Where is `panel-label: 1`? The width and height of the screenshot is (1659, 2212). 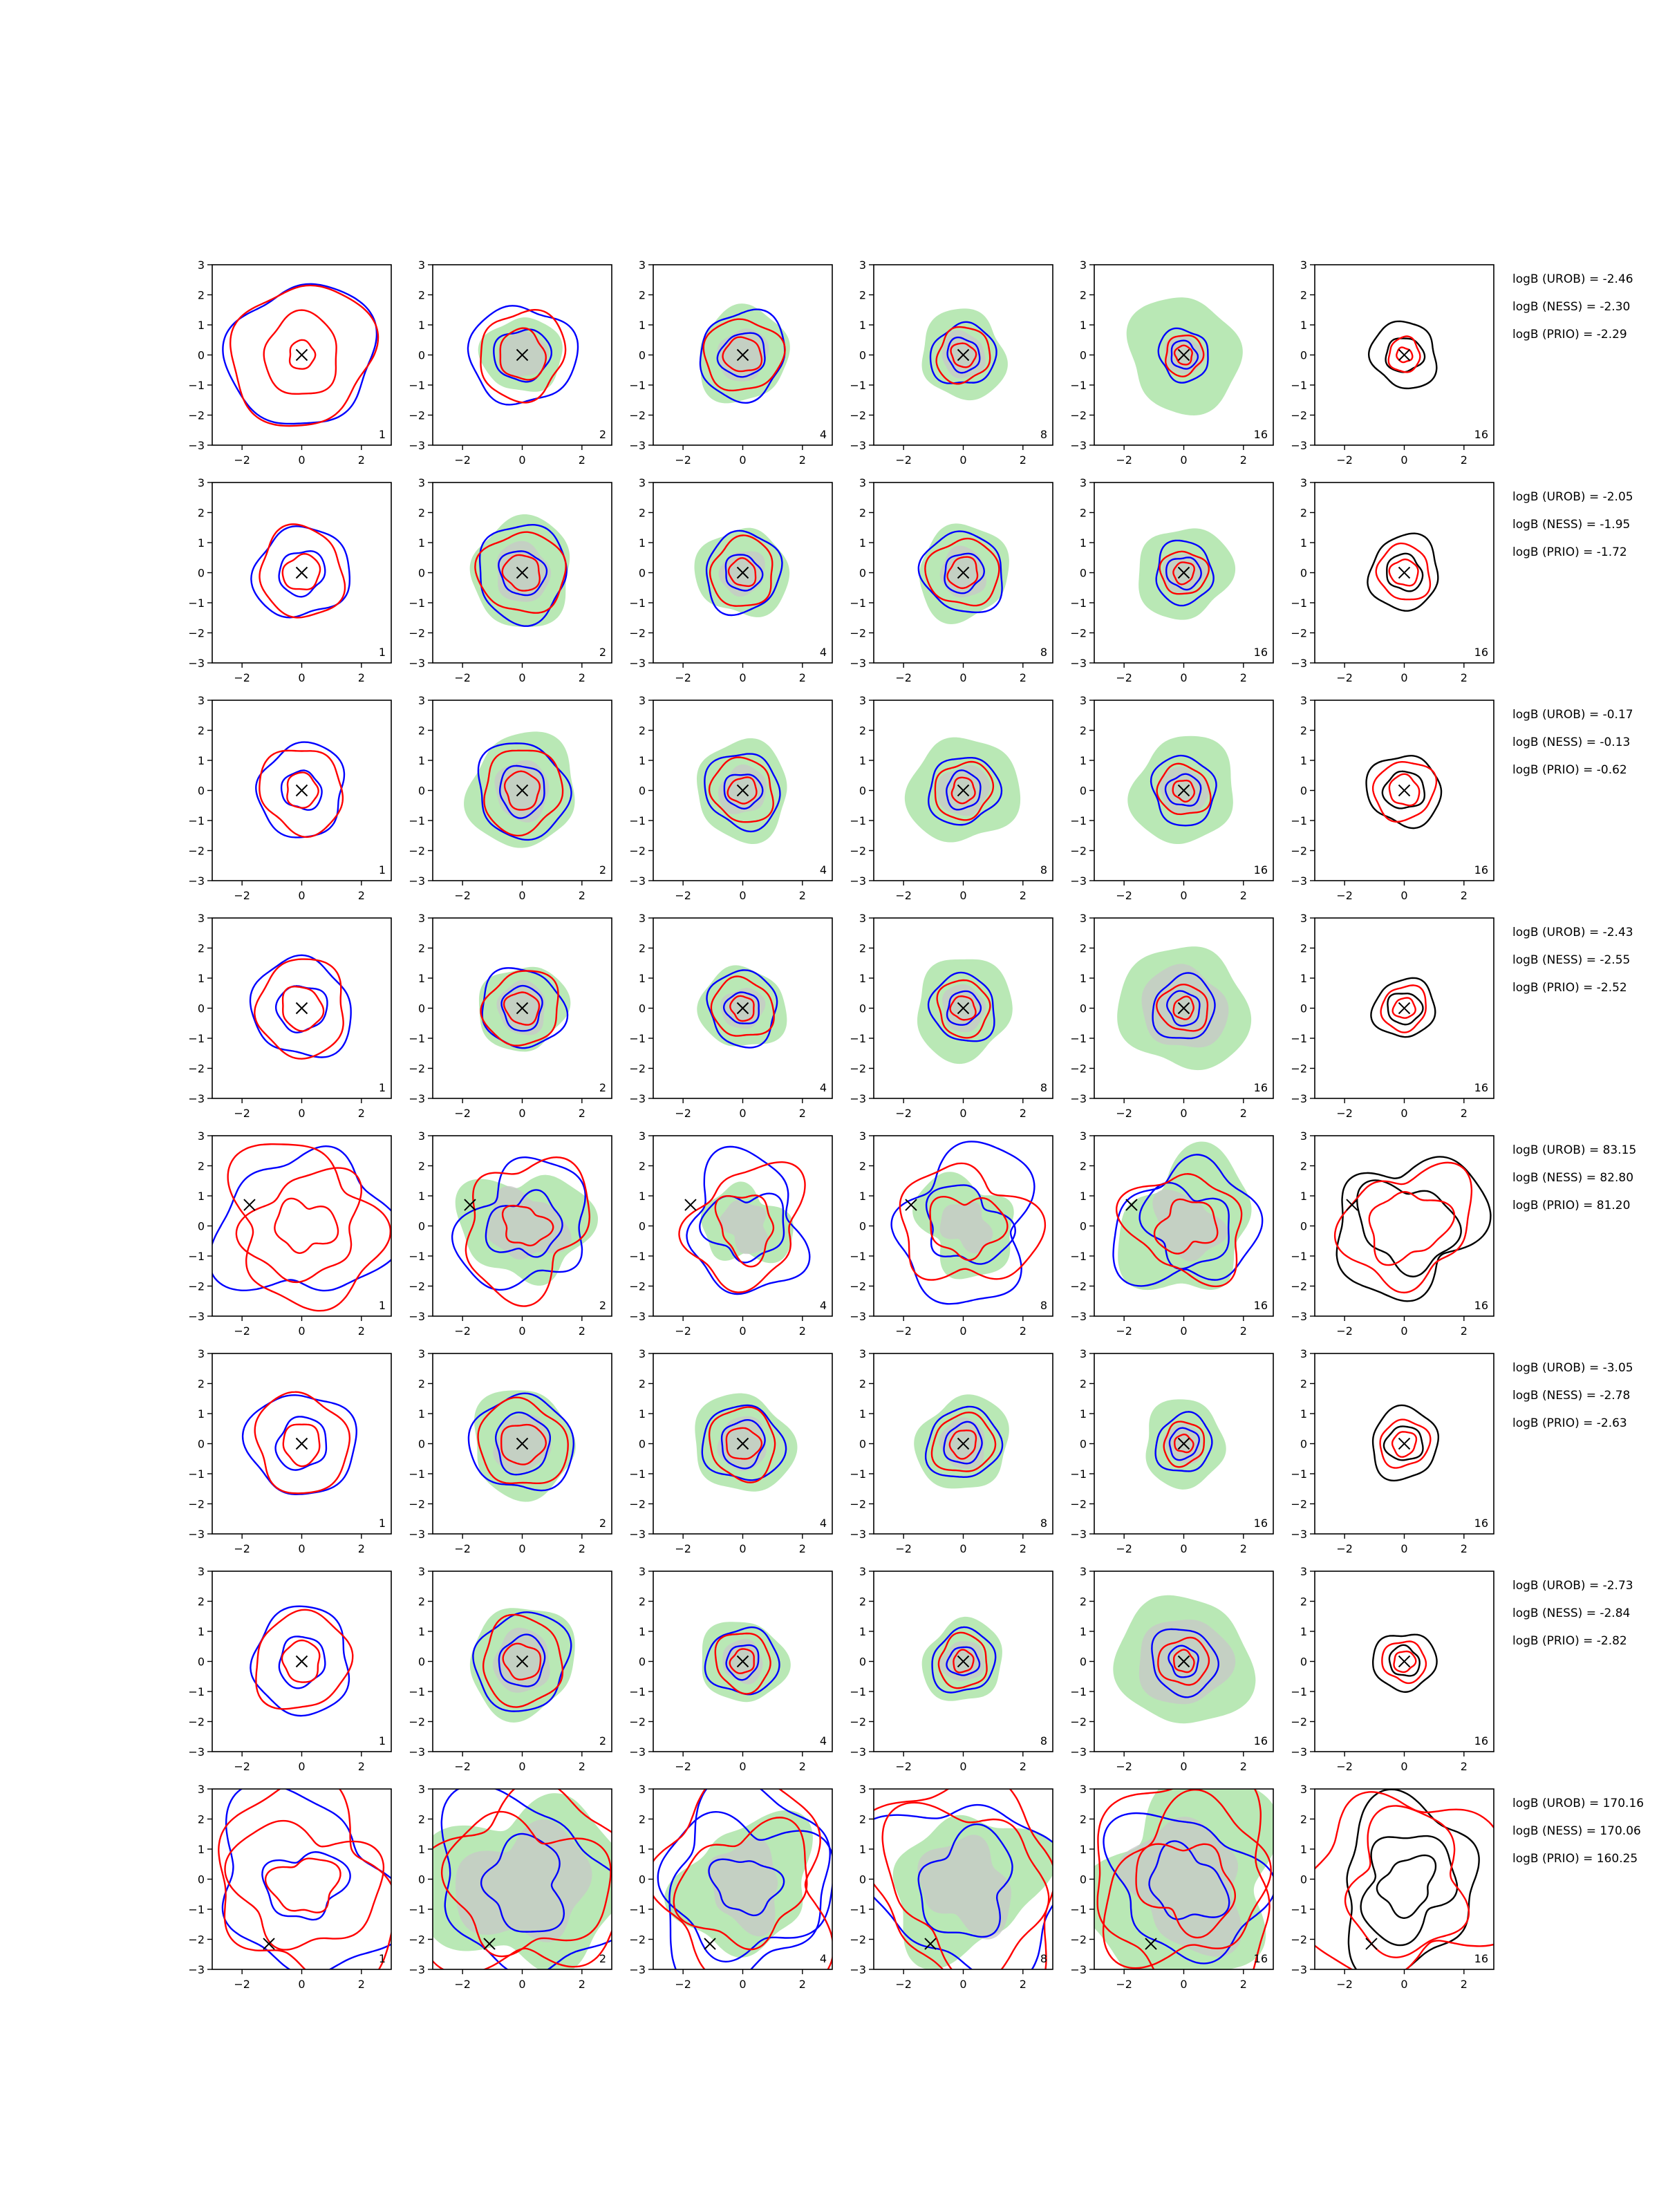 panel-label: 1 is located at coordinates (383, 434).